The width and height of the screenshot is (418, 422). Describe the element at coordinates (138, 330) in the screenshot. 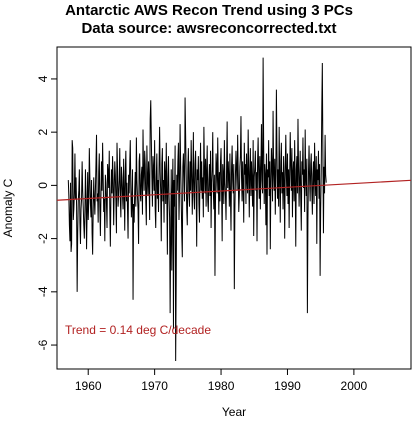

I see `trend-annotation: Trend = 0.14 deg C/decade` at that location.